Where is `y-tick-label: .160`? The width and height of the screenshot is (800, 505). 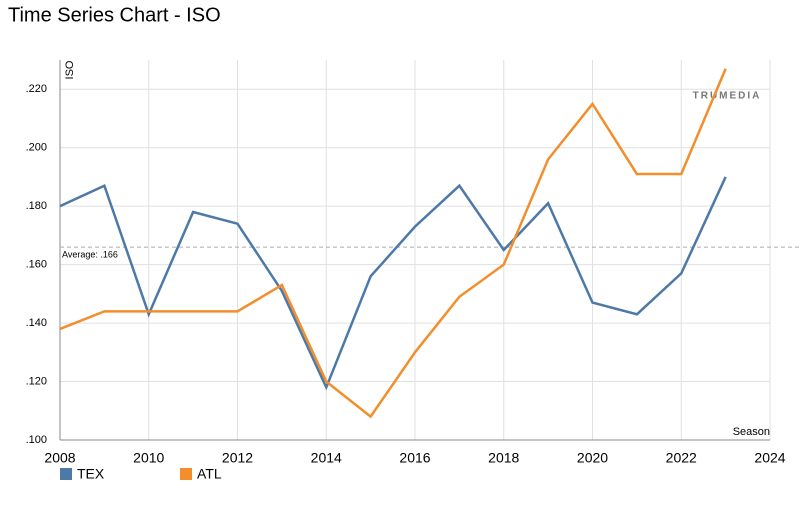
y-tick-label: .160 is located at coordinates (36, 265).